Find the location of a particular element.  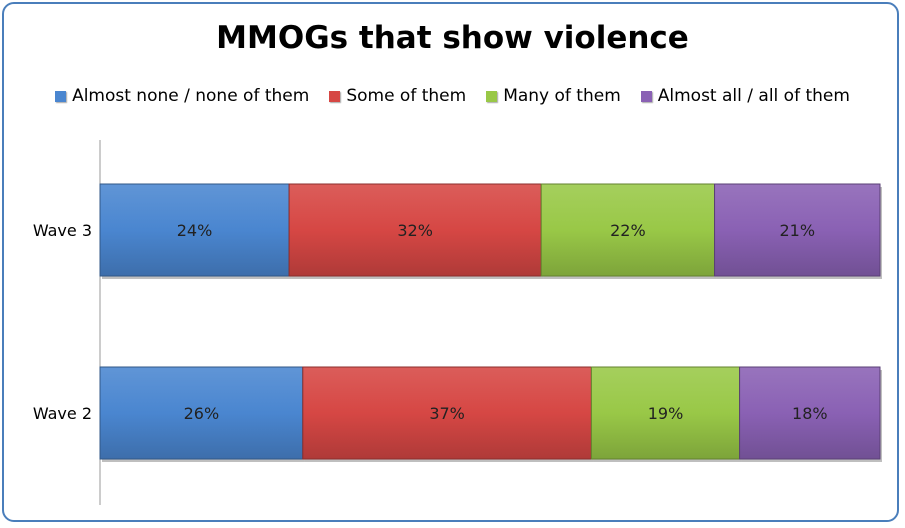

legend-item-many: Many of them is located at coordinates (553, 96).